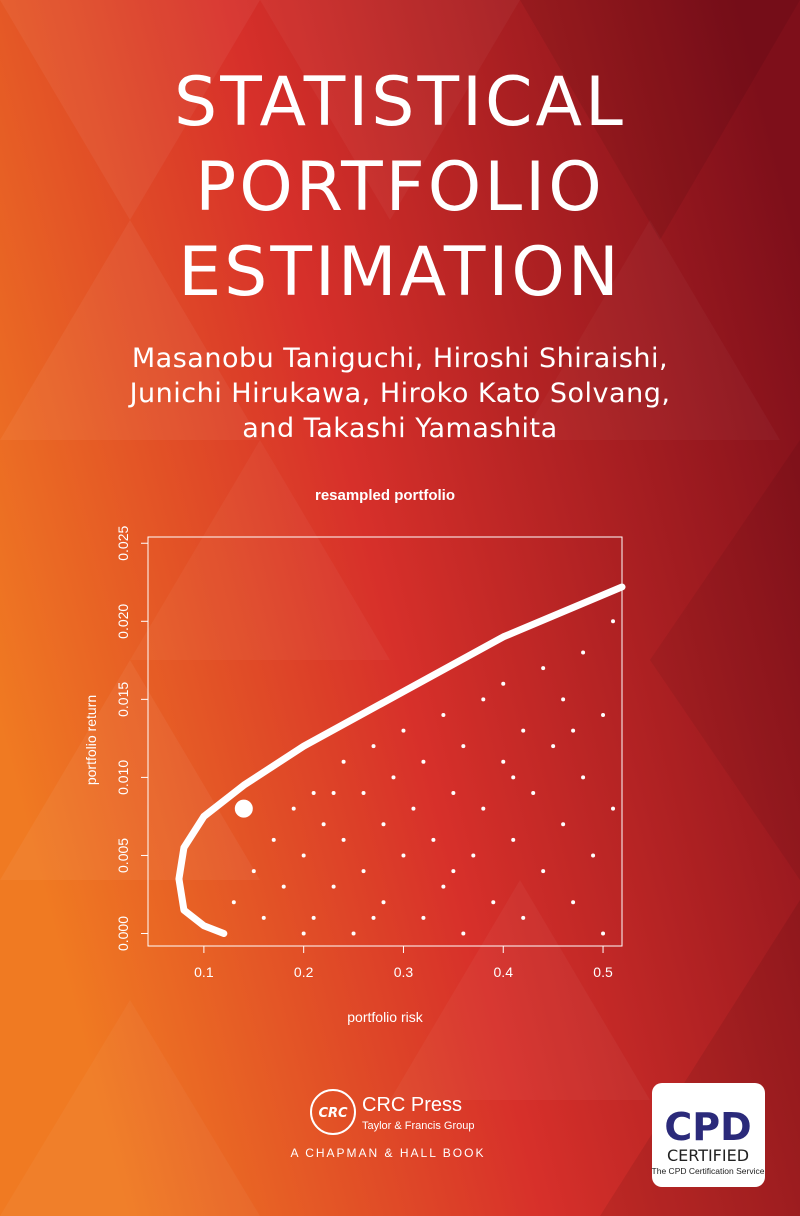 This screenshot has height=1216, width=800. Describe the element at coordinates (708, 1171) in the screenshot. I see `badge-bottom: The CPD Certification Service` at that location.